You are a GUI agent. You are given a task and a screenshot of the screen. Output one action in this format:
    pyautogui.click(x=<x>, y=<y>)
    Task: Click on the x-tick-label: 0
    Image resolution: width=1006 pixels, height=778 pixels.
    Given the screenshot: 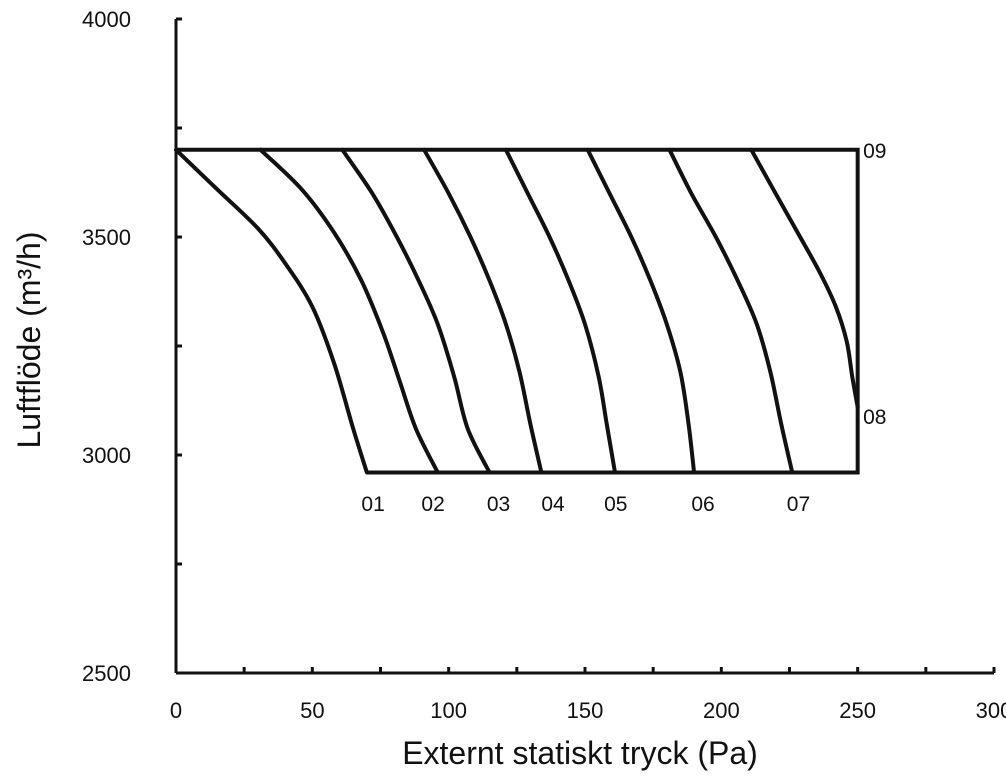 What is the action you would take?
    pyautogui.click(x=176, y=710)
    